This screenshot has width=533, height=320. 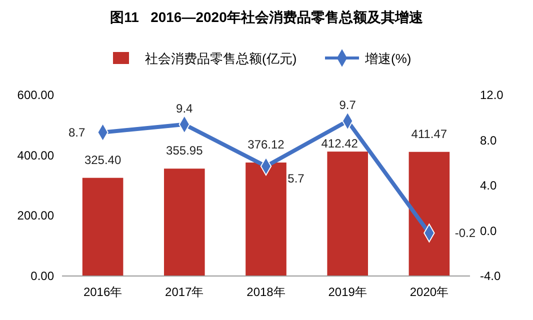 I want to click on x-tick-label: 2016年, so click(x=102, y=292).